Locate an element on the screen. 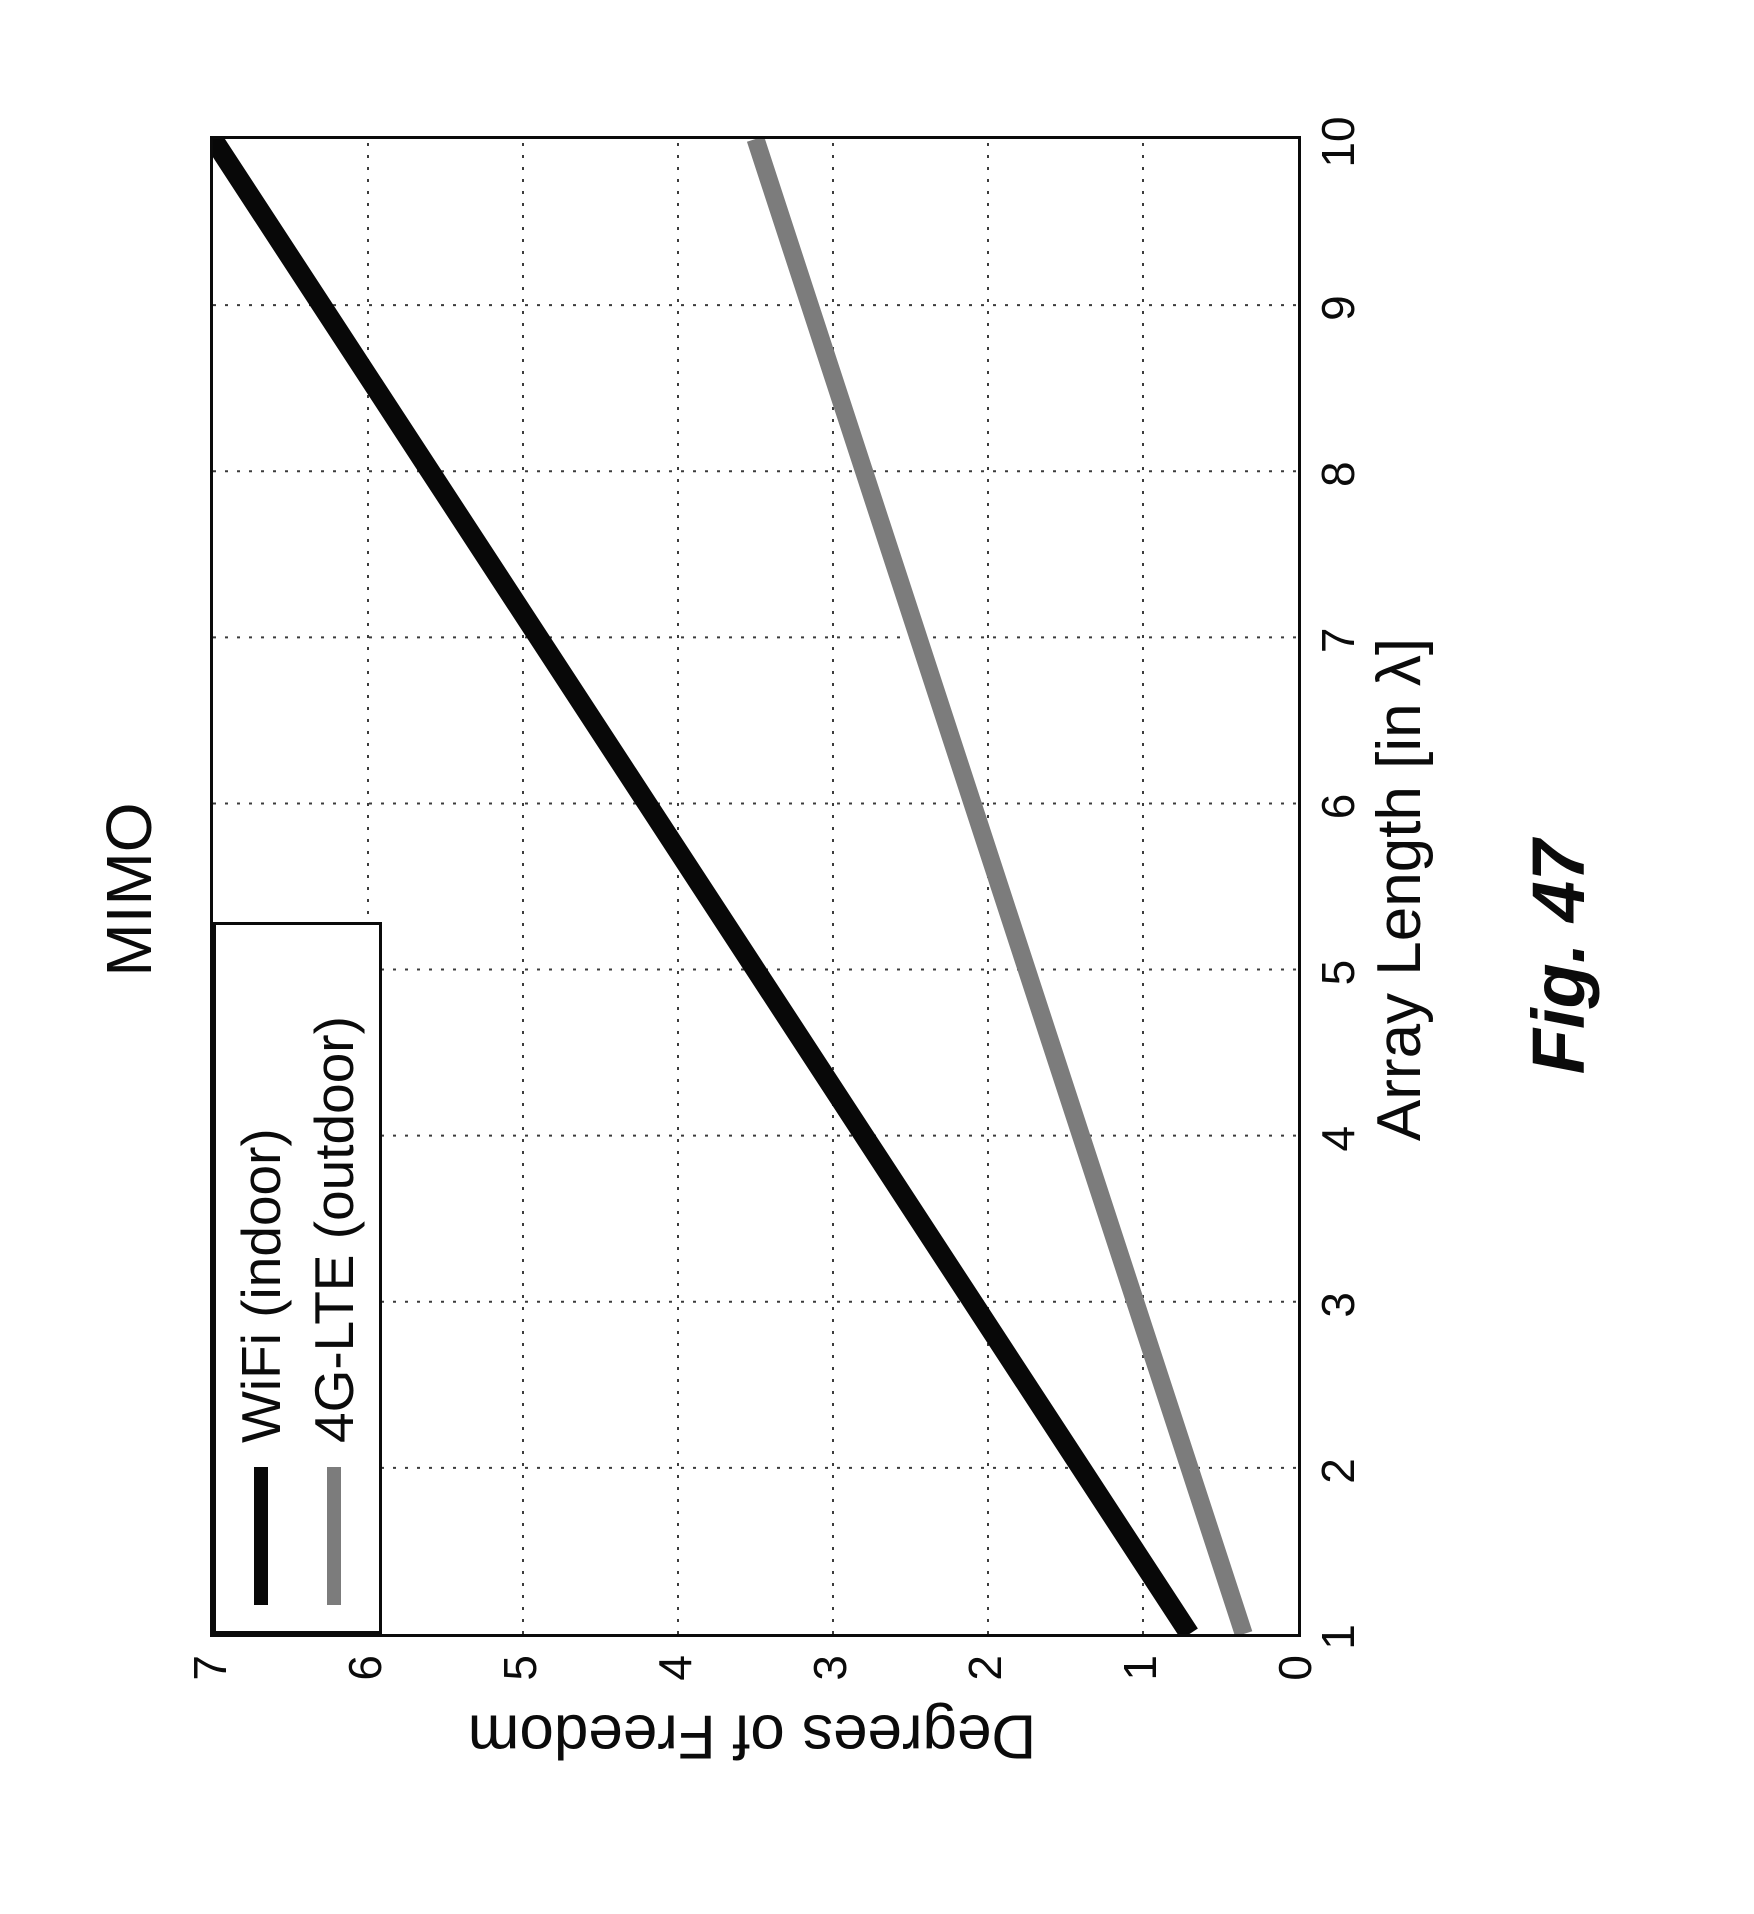 This screenshot has height=1914, width=1754. y-axis-tick-label: 4 is located at coordinates (675, 1668).